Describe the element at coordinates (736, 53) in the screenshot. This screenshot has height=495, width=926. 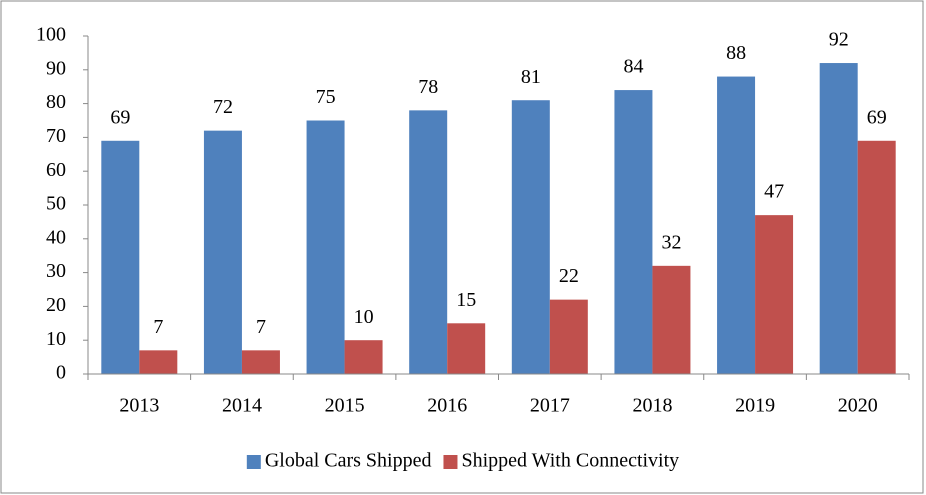
I see `data-label: 88` at that location.